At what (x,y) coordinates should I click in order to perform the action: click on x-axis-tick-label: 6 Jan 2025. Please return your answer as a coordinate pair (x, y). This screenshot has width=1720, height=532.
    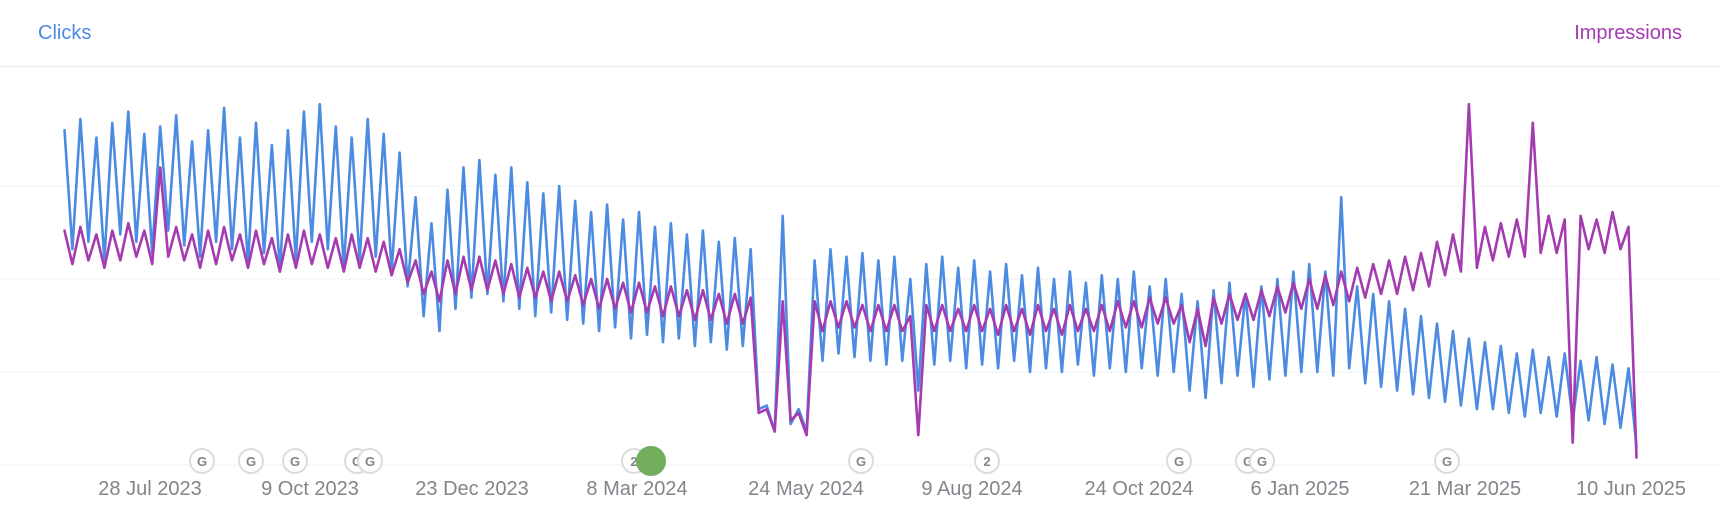
    Looking at the image, I should click on (1300, 489).